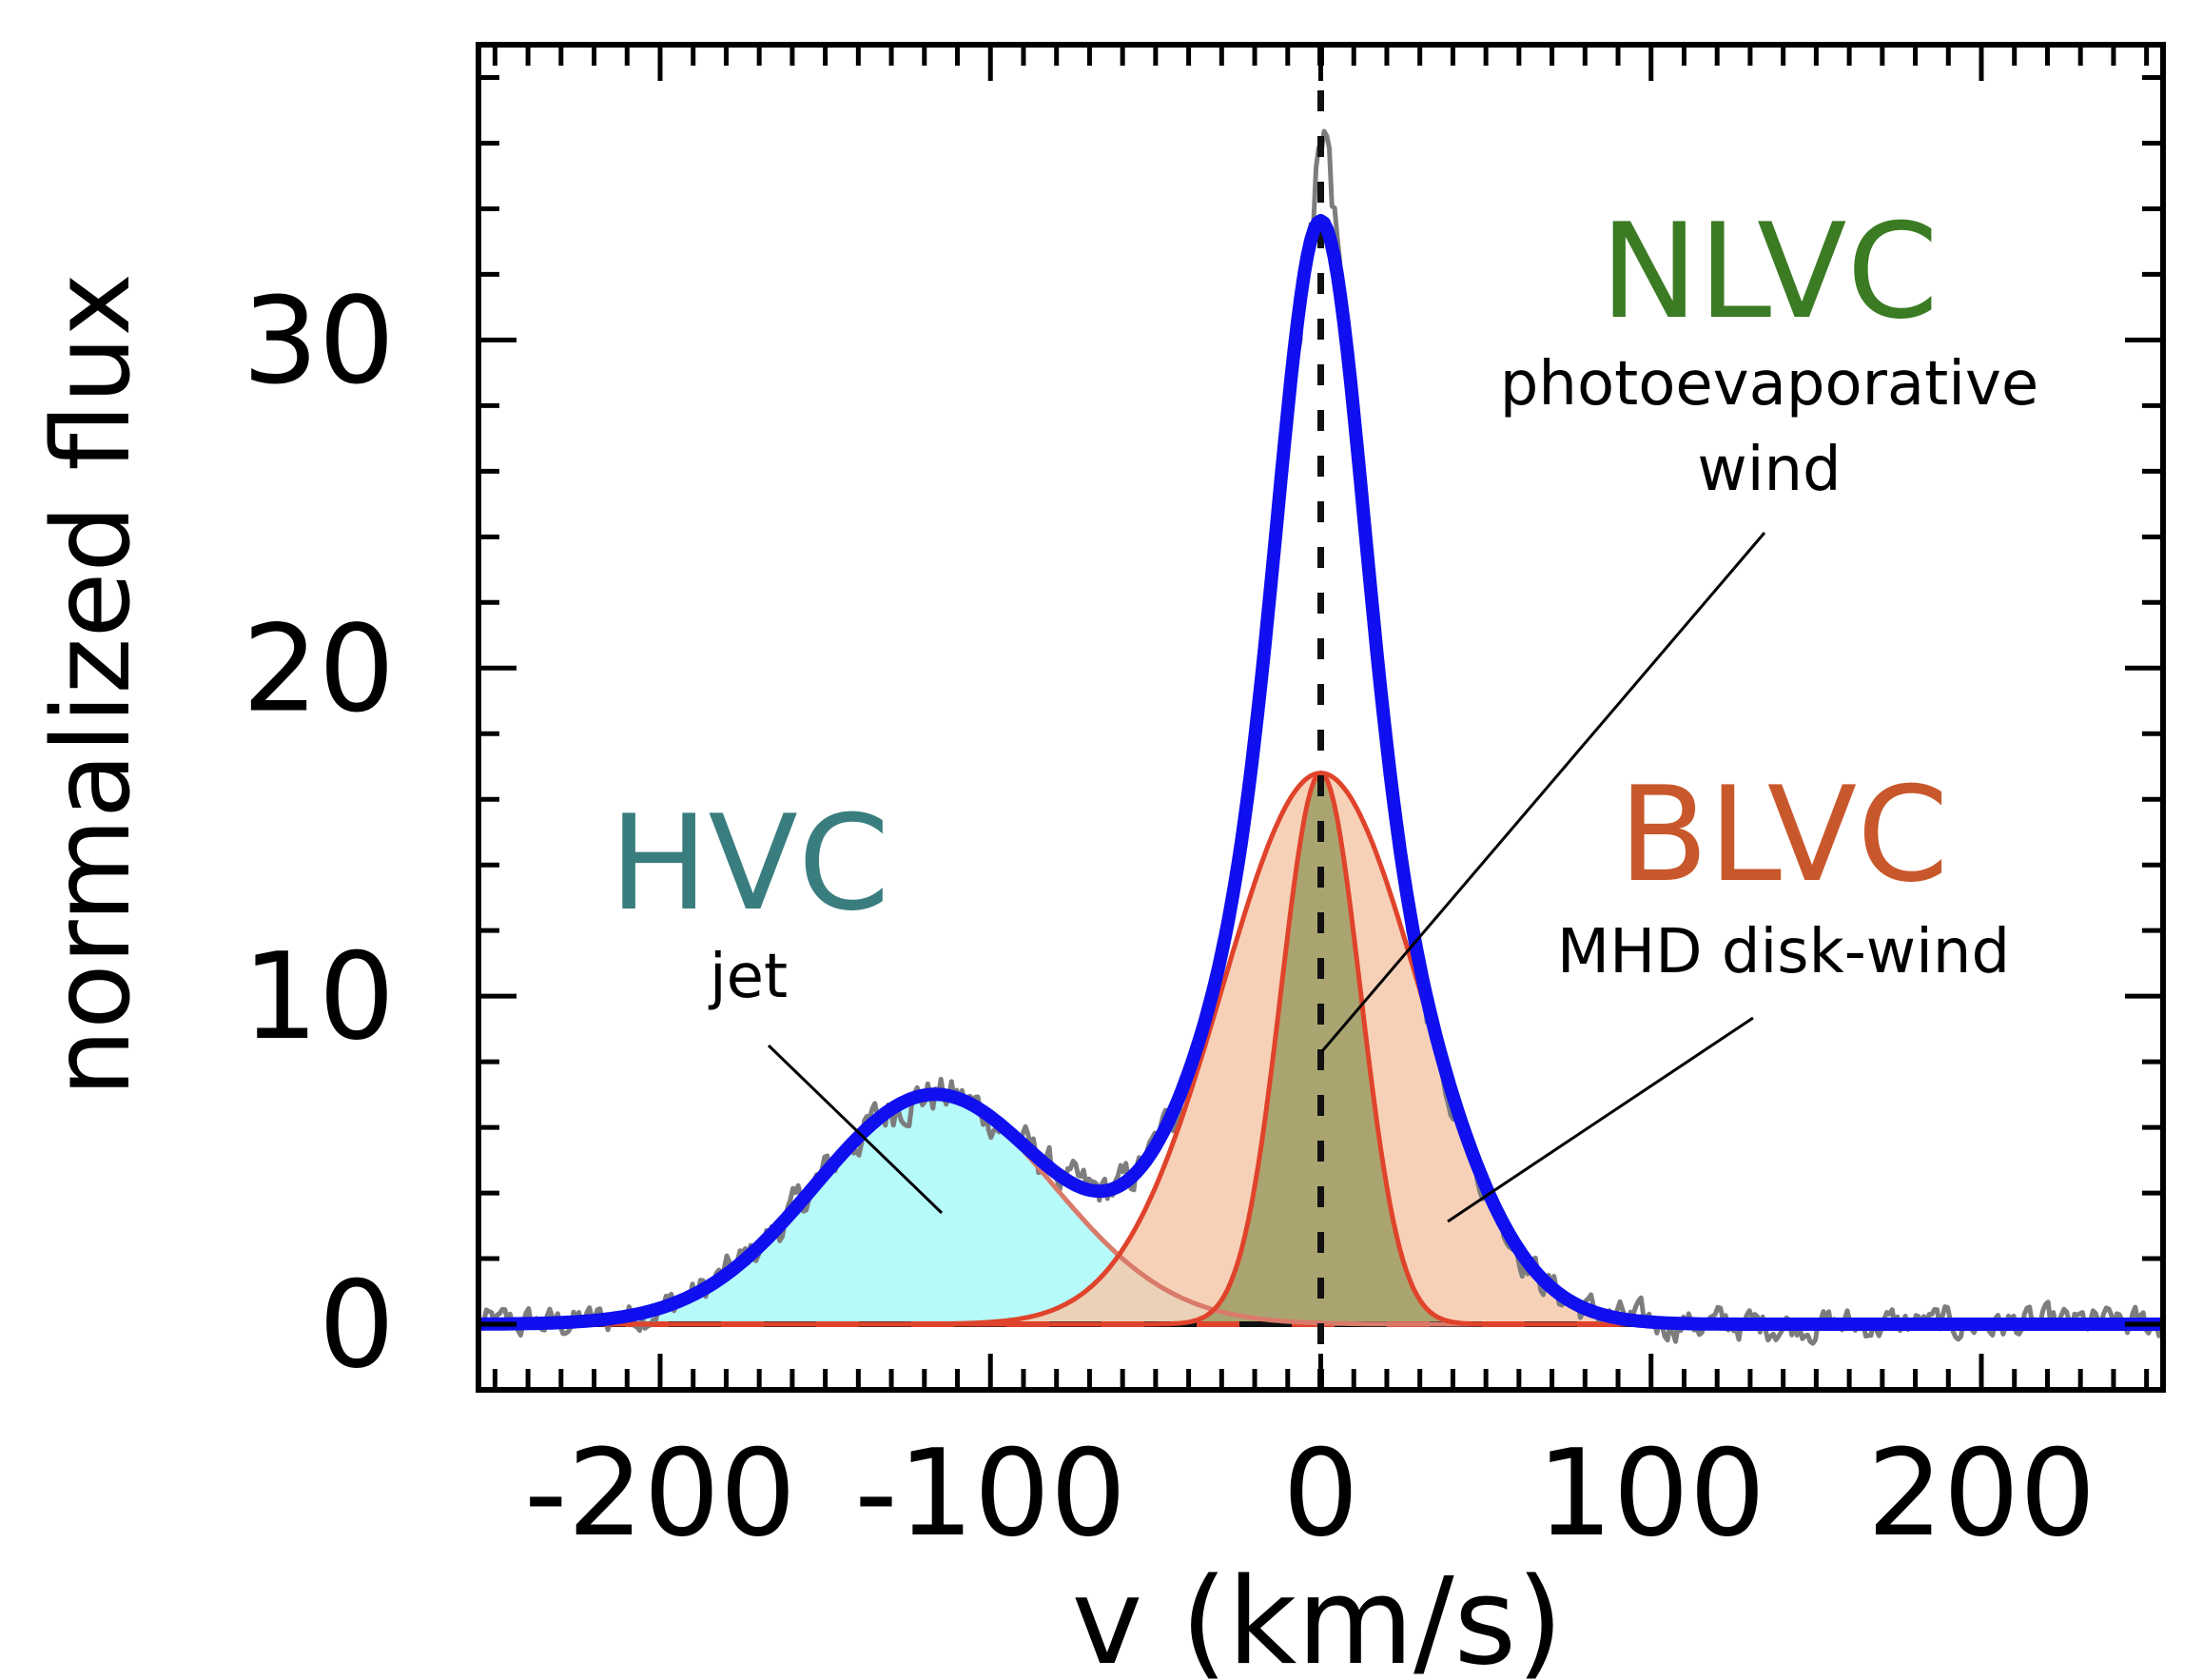  Describe the element at coordinates (319, 668) in the screenshot. I see `y-tick-label: 20` at that location.